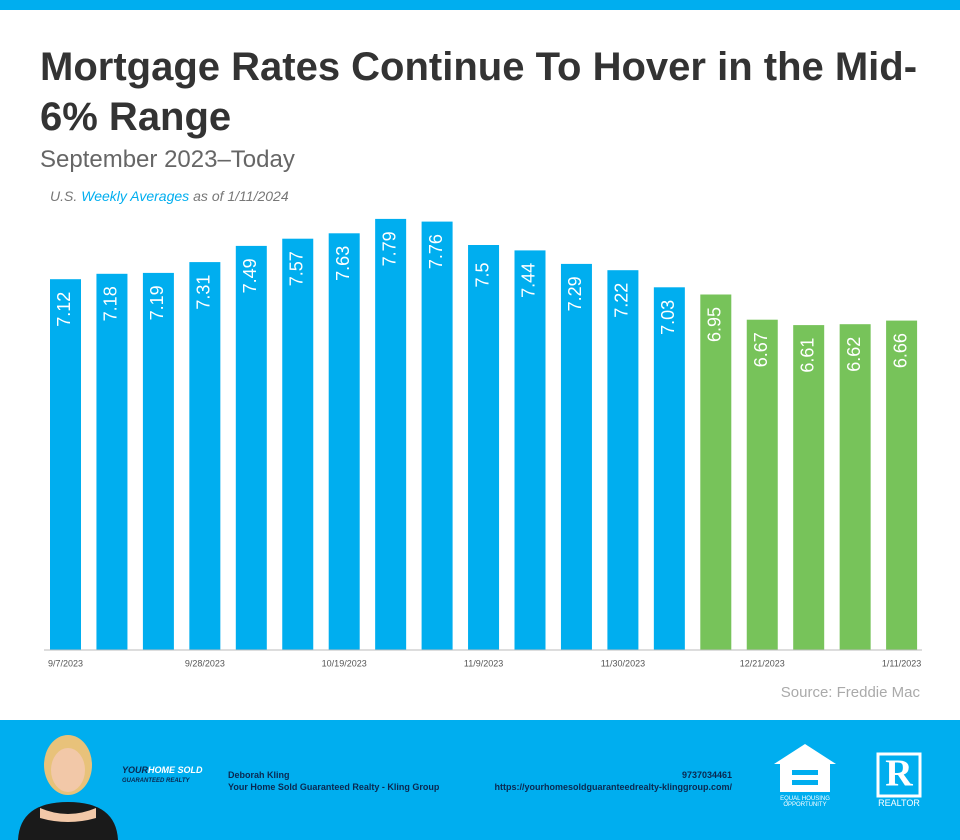  Describe the element at coordinates (706, 775) in the screenshot. I see `agent-phone: 9737034461` at that location.